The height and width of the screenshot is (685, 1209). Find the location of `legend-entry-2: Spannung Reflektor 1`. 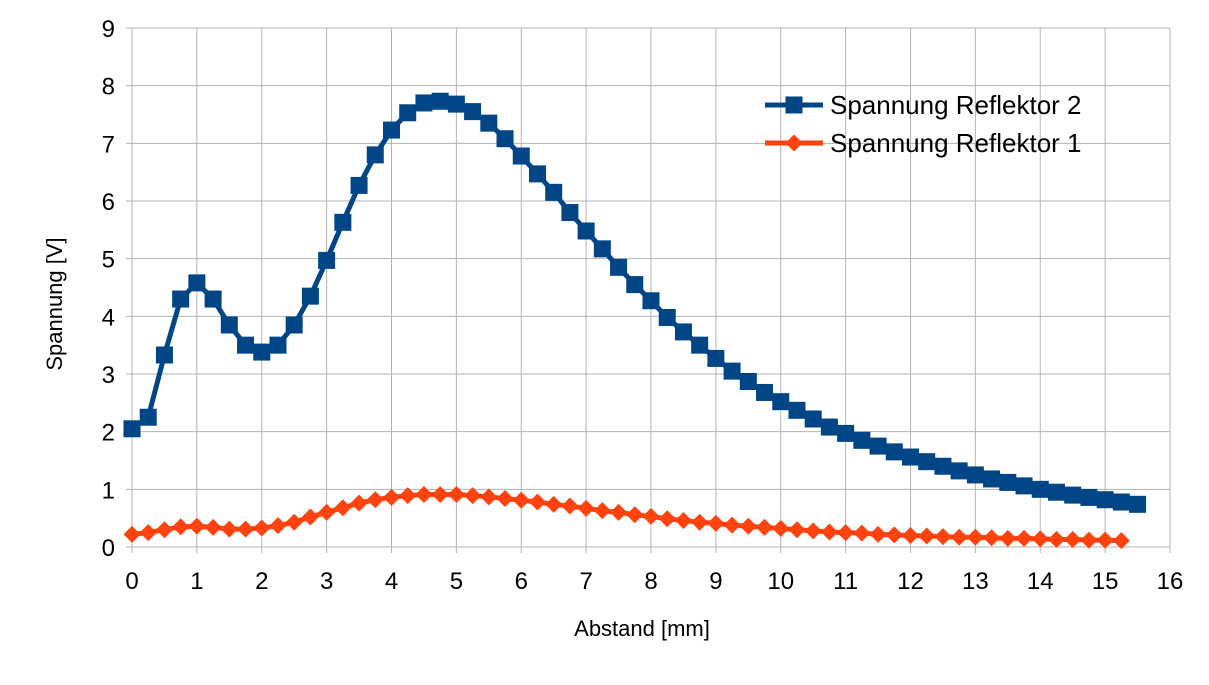

legend-entry-2: Spannung Reflektor 1 is located at coordinates (923, 143).